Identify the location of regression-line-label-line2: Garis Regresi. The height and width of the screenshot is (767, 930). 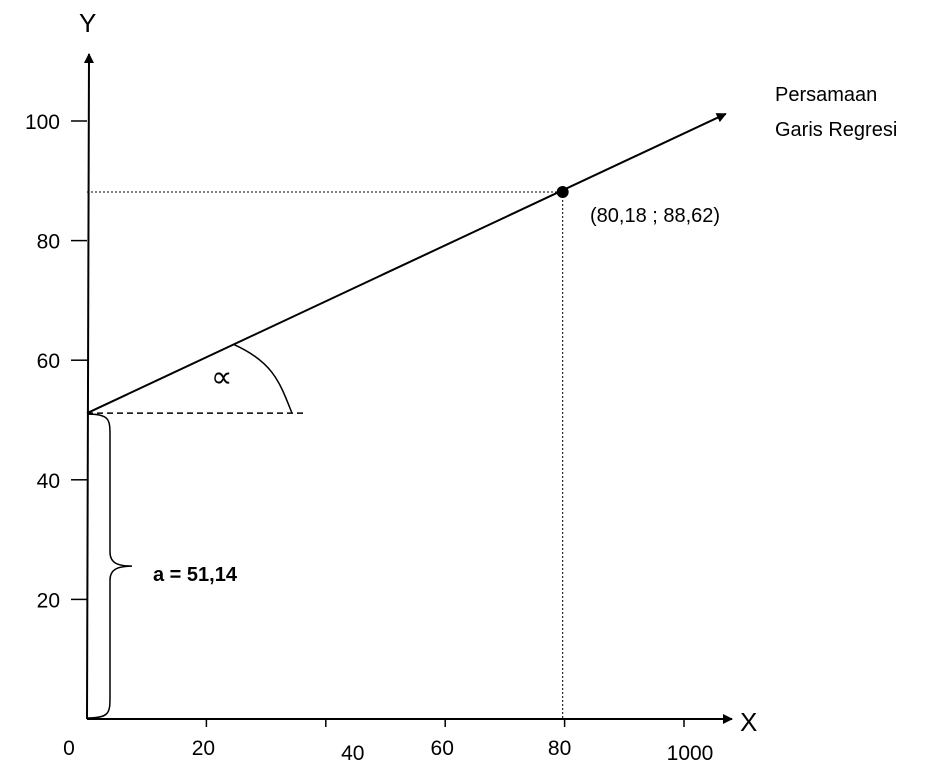
(836, 130).